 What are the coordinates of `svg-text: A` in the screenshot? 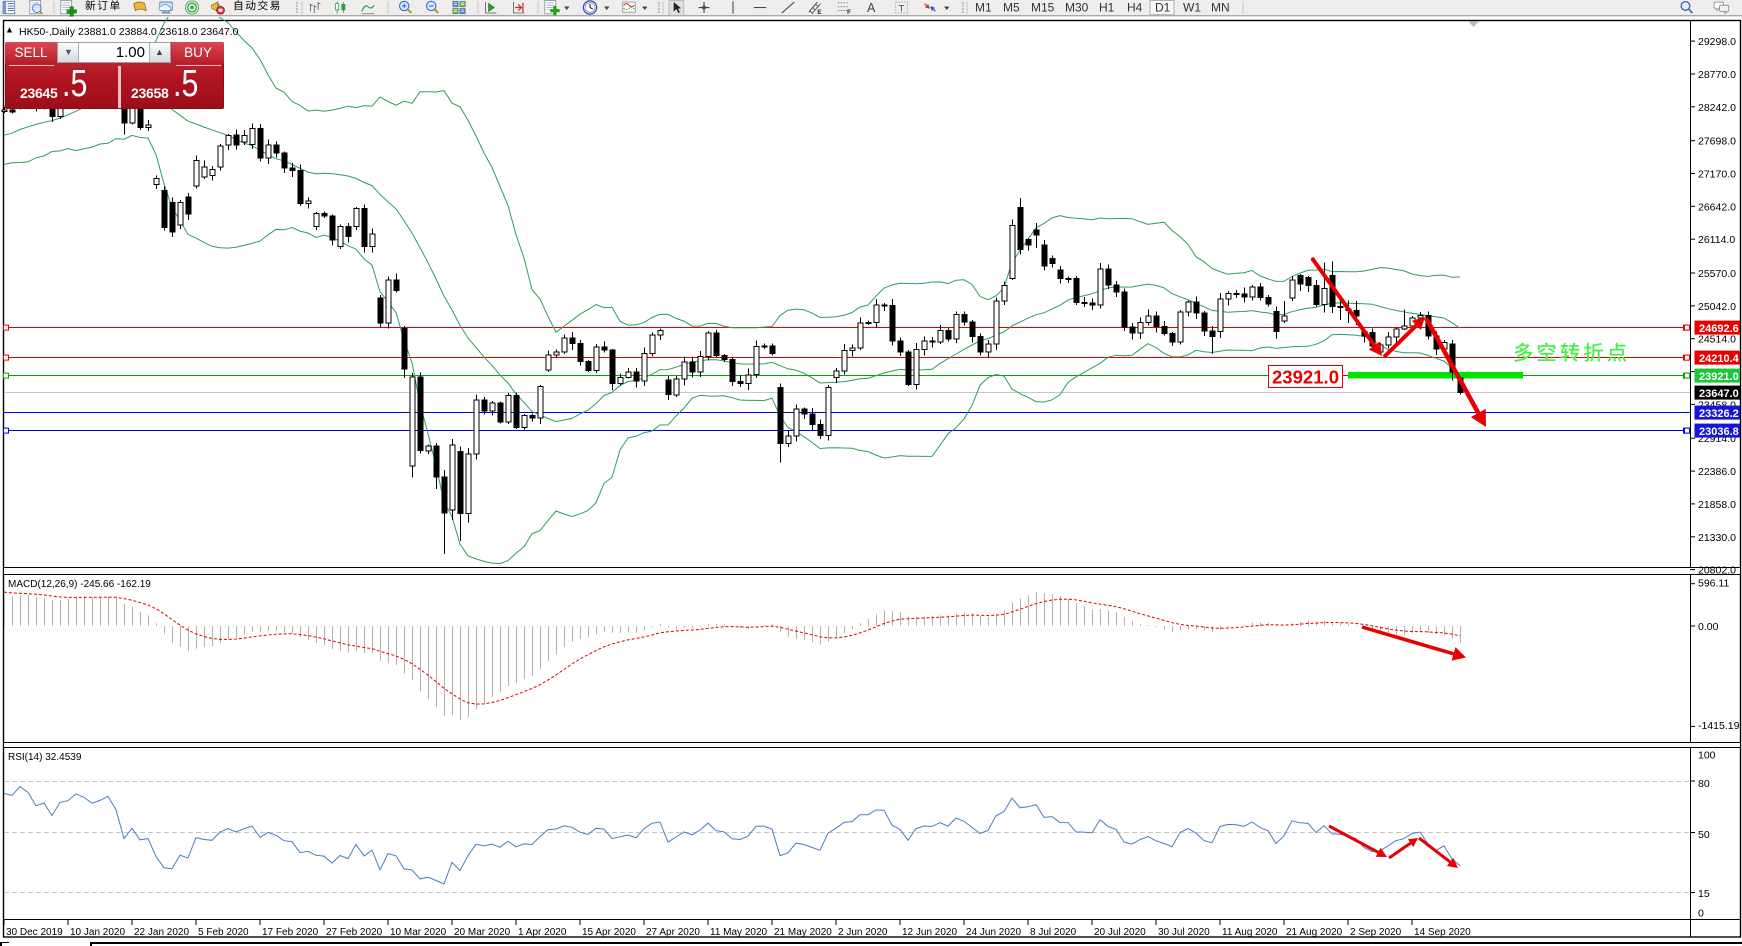 It's located at (871, 8).